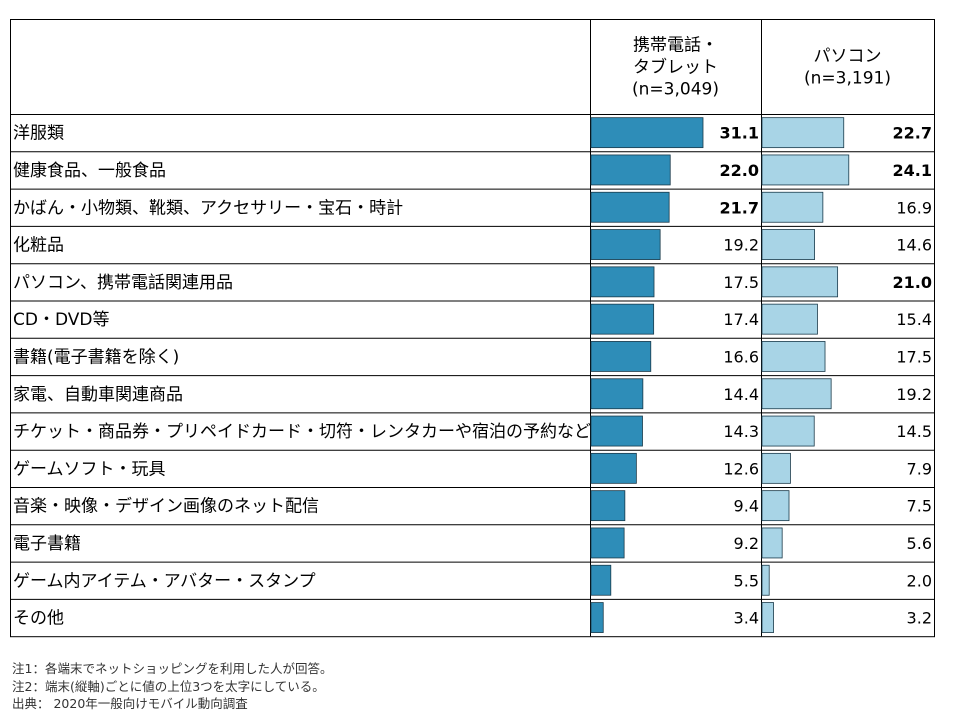  What do you see at coordinates (38, 246) in the screenshot?
I see `category-label: 化粧品` at bounding box center [38, 246].